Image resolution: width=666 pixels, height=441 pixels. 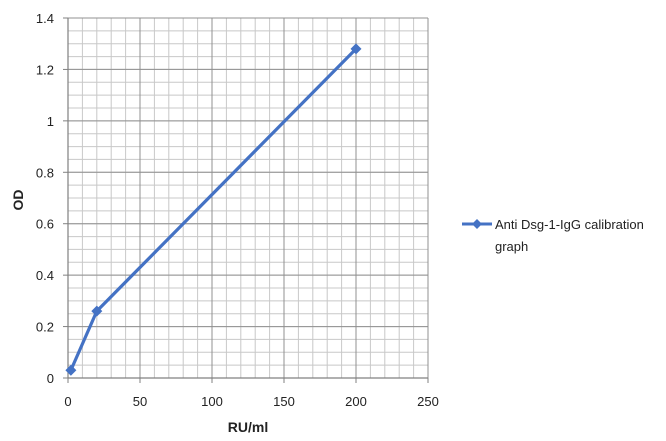 What do you see at coordinates (45, 275) in the screenshot?
I see `y-tick-label: 0.4` at bounding box center [45, 275].